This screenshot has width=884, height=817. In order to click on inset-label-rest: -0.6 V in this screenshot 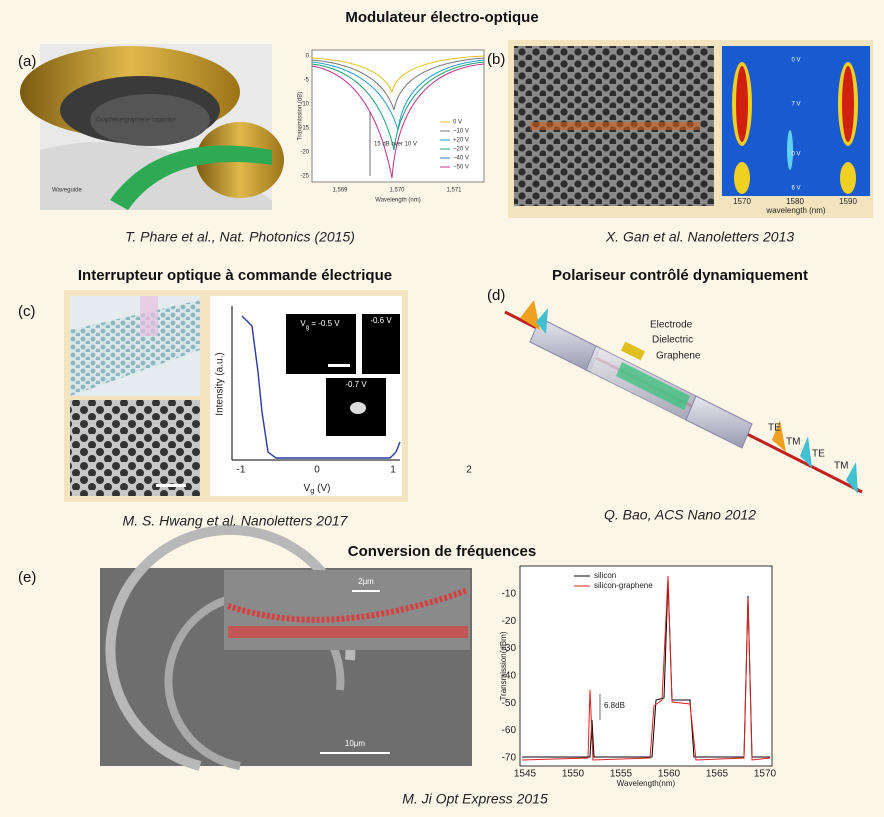, I will do `click(381, 320)`.